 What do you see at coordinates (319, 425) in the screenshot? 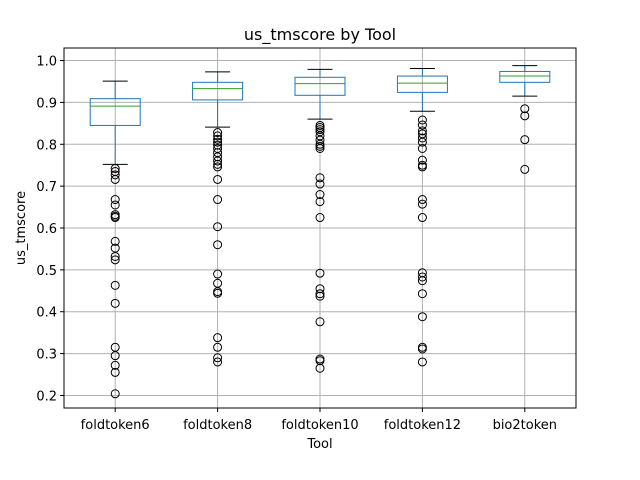
I see `x-tick-label: foldtoken10` at bounding box center [319, 425].